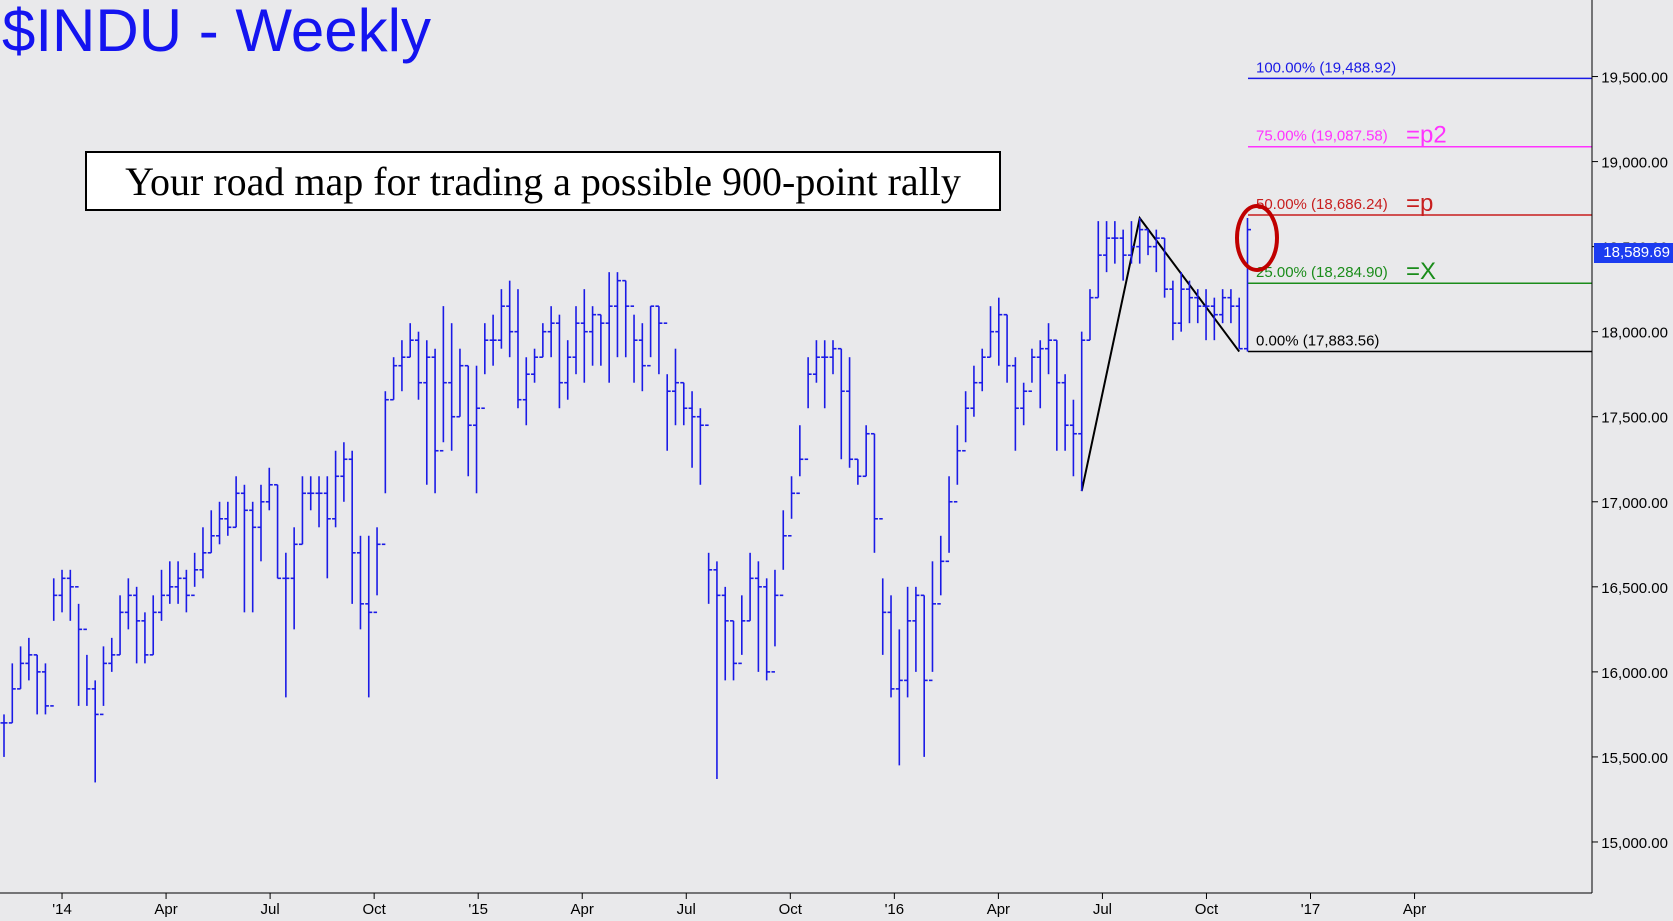 The height and width of the screenshot is (921, 1673). What do you see at coordinates (1634, 78) in the screenshot?
I see `y-tick-label: 19,500.00` at bounding box center [1634, 78].